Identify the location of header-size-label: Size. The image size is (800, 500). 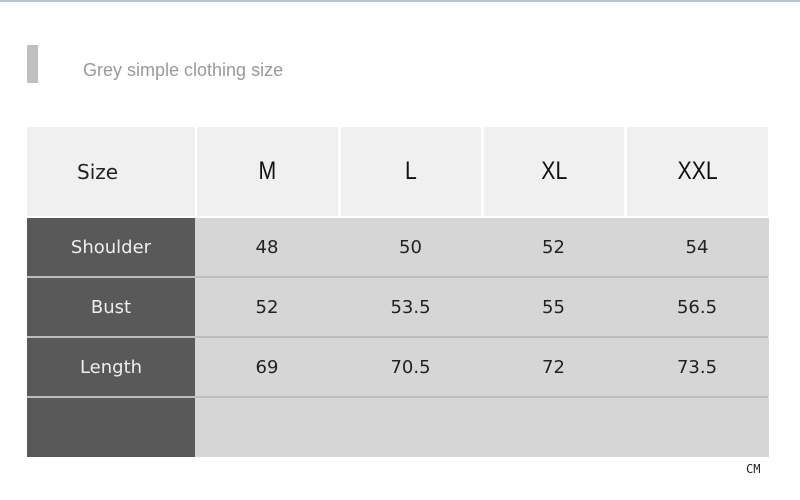
(111, 171).